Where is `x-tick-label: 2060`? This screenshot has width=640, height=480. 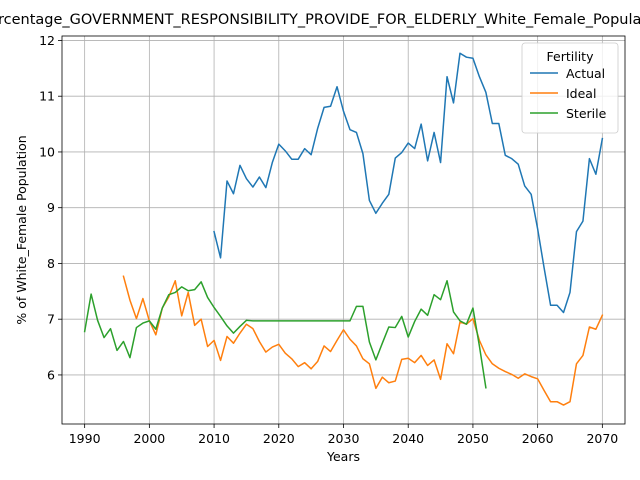
x-tick-label: 2060 is located at coordinates (538, 438).